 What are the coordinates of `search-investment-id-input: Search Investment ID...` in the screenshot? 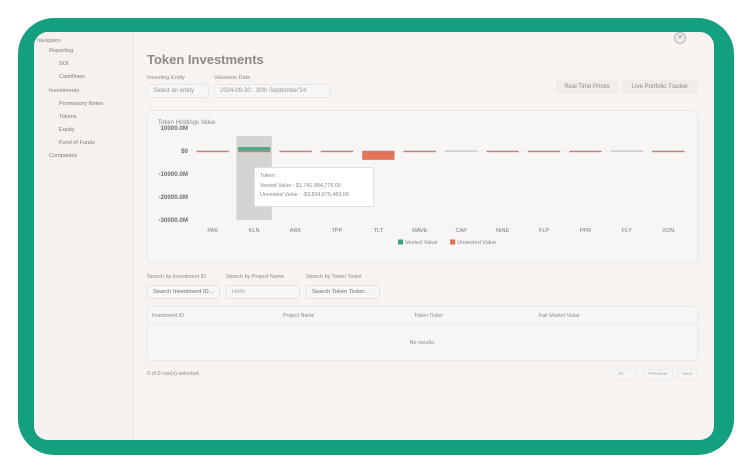 It's located at (183, 292).